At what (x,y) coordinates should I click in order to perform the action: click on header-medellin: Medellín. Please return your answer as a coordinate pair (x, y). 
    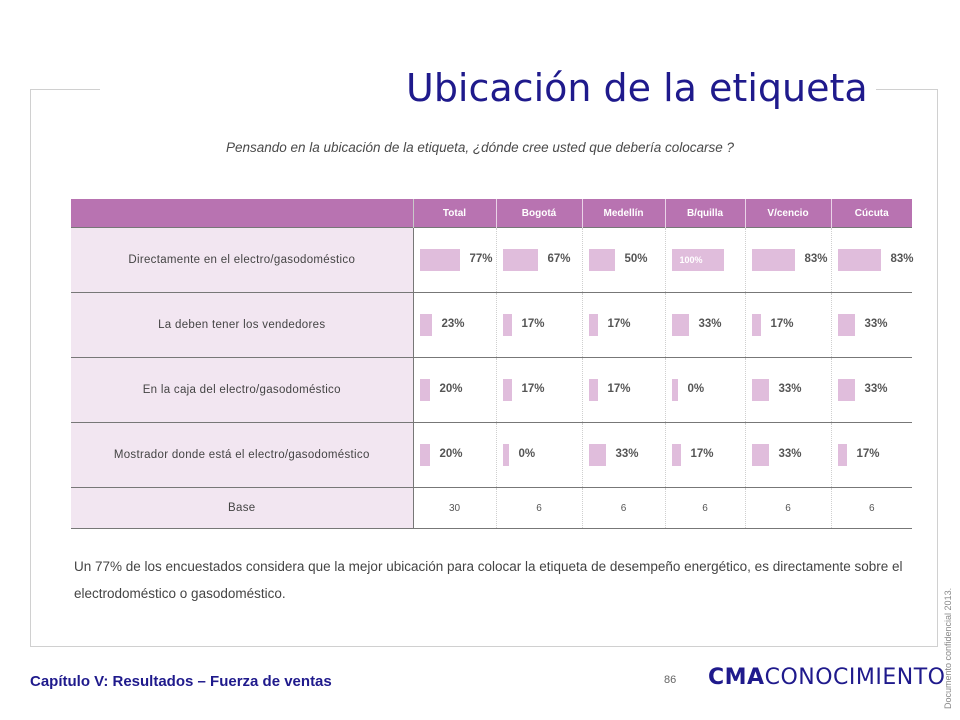
    Looking at the image, I should click on (624, 213).